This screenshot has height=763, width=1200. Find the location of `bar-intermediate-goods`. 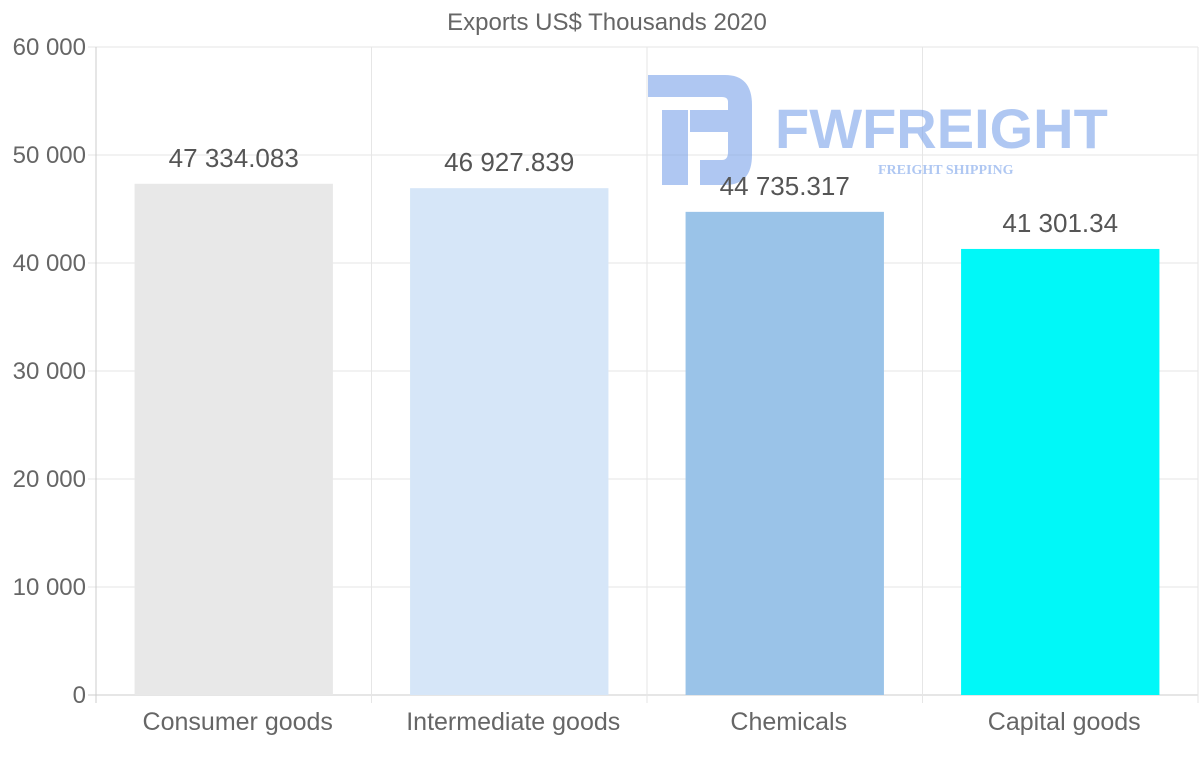

bar-intermediate-goods is located at coordinates (509, 442).